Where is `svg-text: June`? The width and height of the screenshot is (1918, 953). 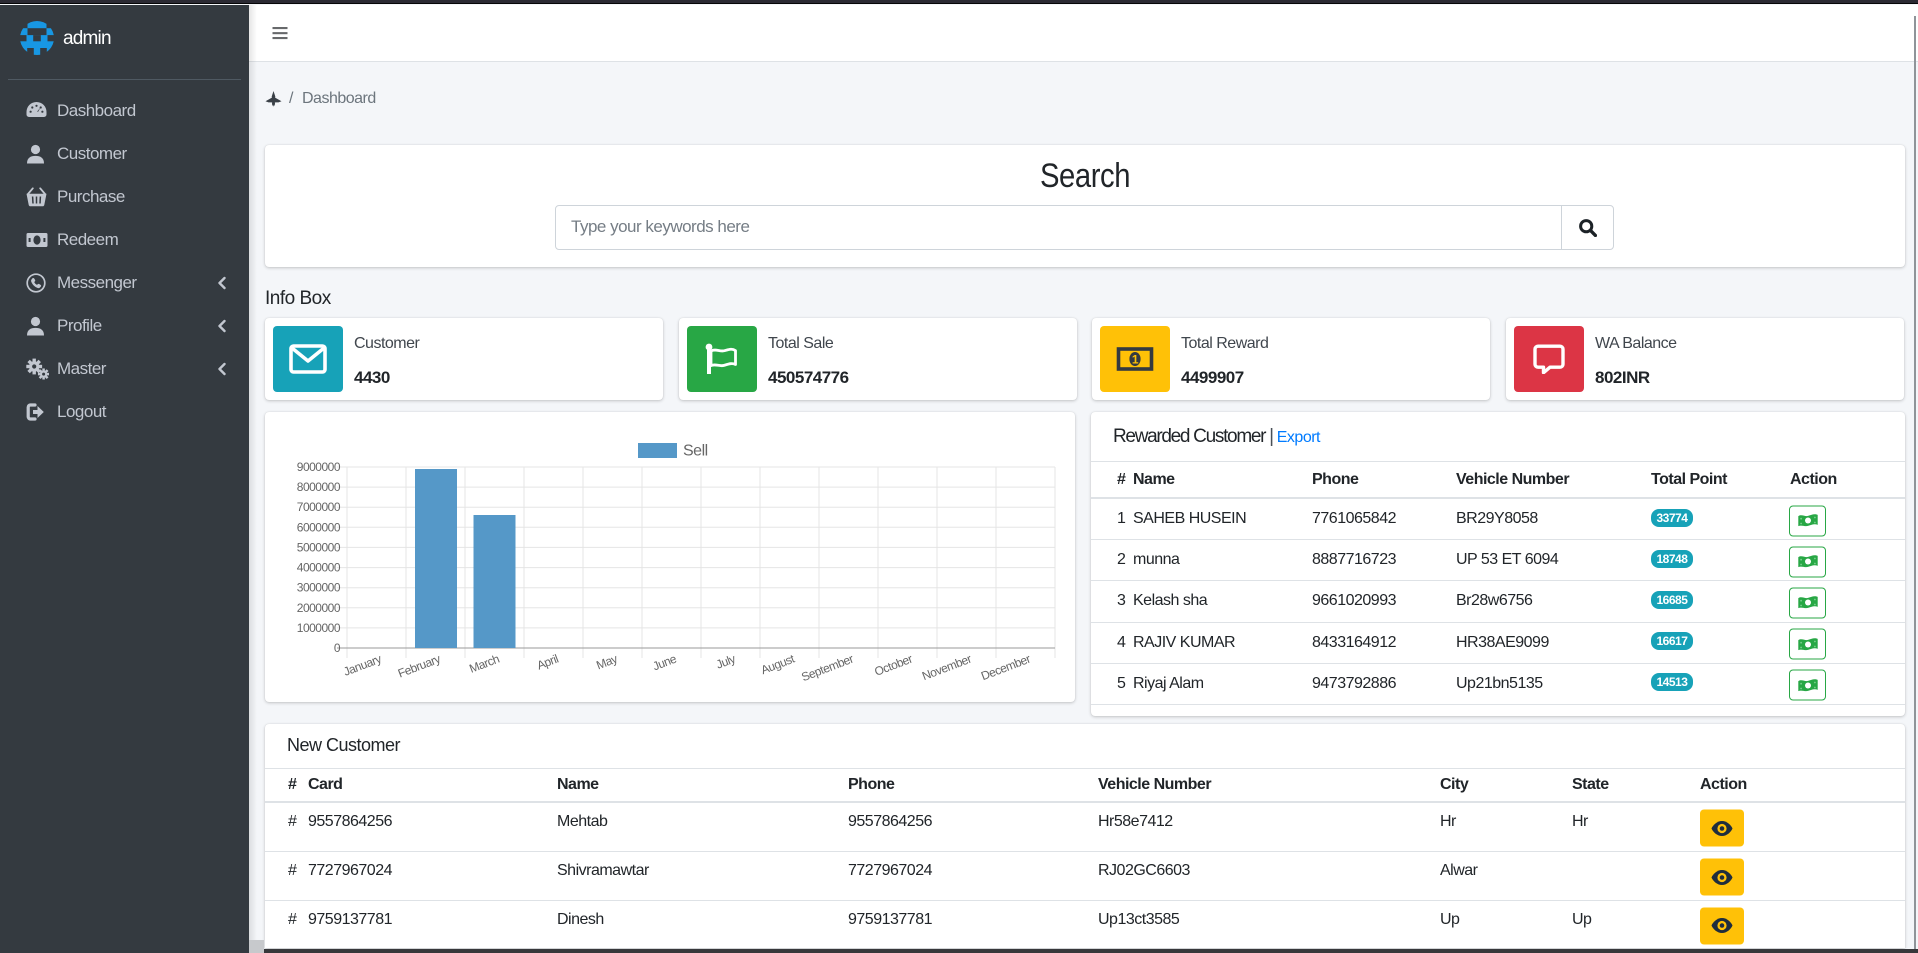 svg-text: June is located at coordinates (665, 662).